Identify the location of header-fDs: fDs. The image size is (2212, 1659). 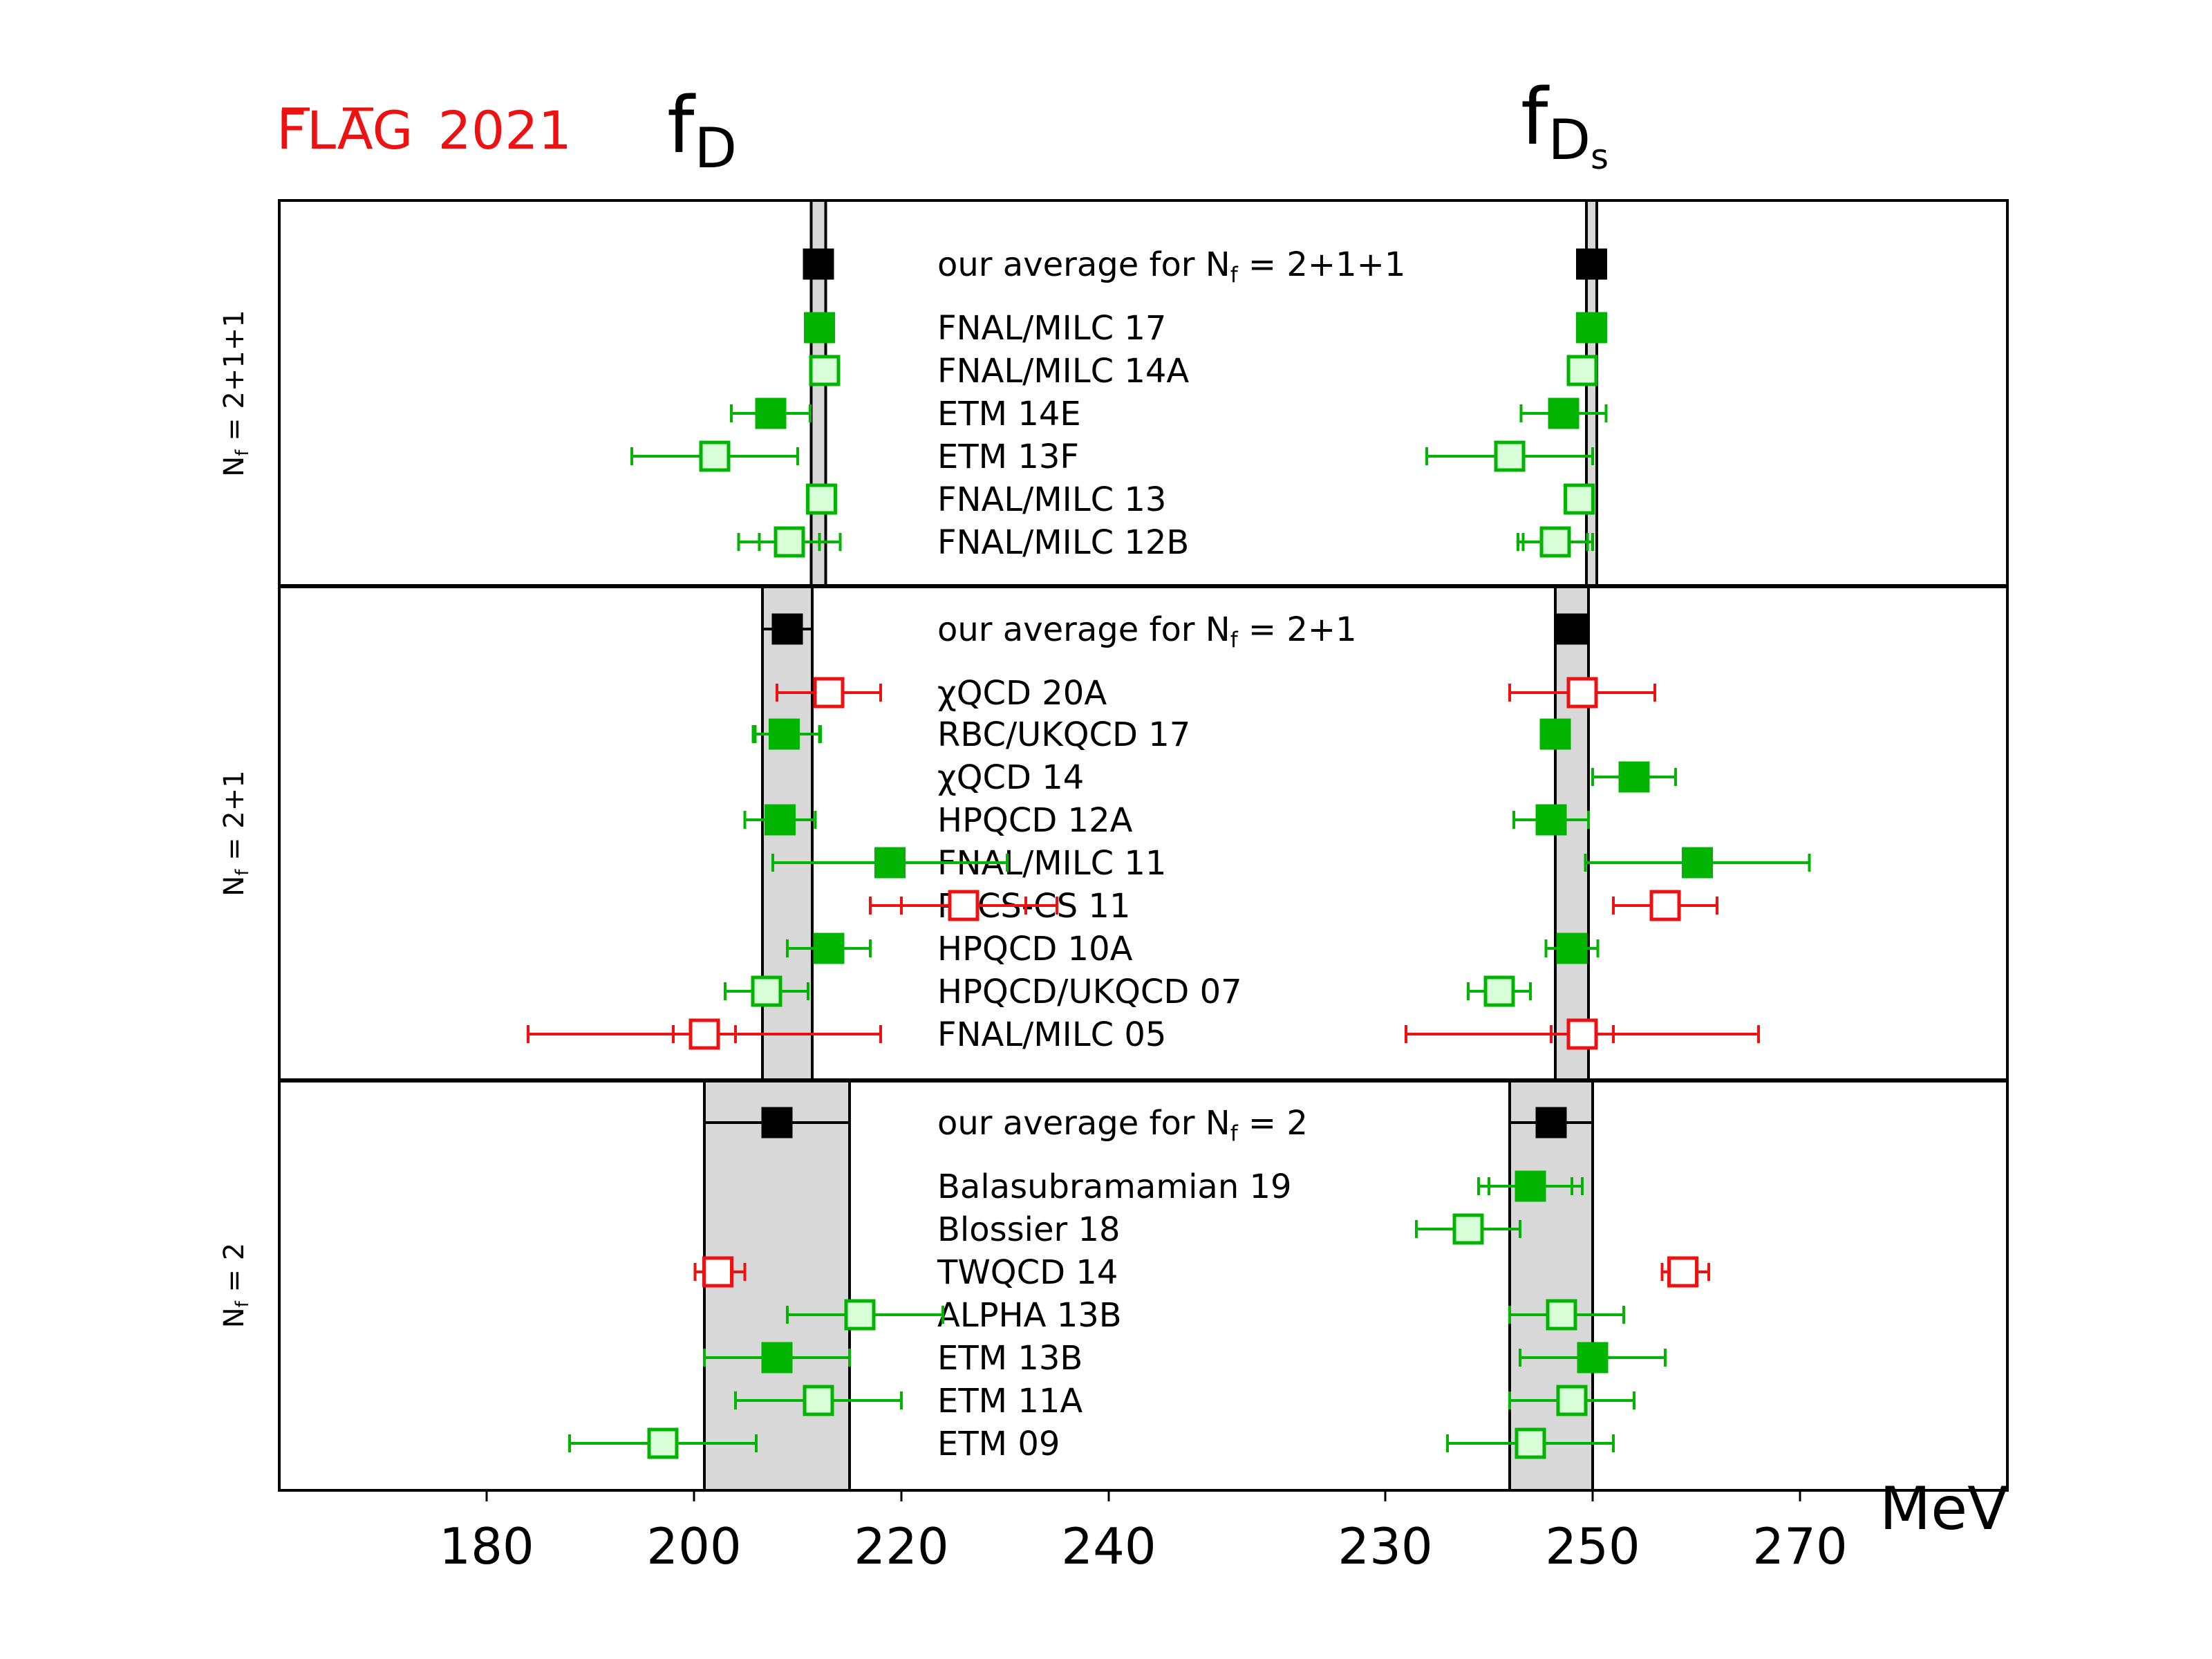
(1565, 125).